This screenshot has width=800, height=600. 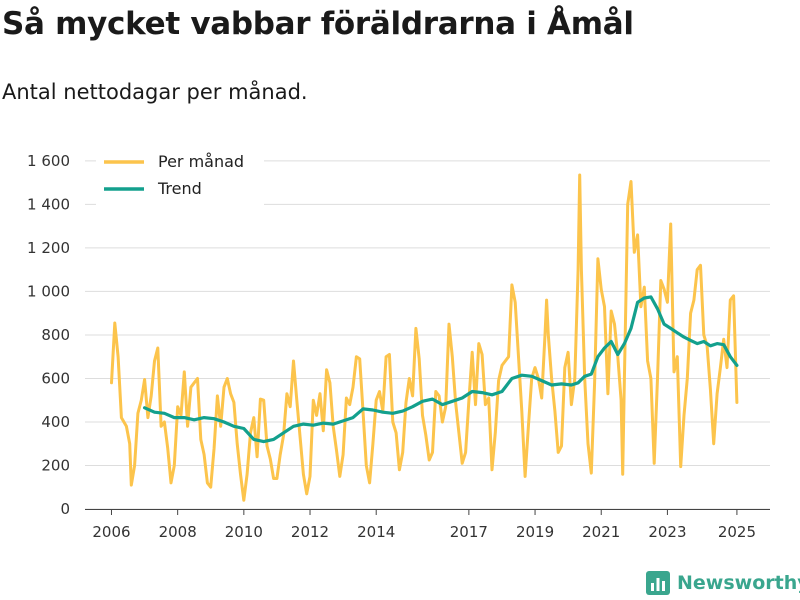 What do you see at coordinates (65, 509) in the screenshot?
I see `y-tick-label: 0` at bounding box center [65, 509].